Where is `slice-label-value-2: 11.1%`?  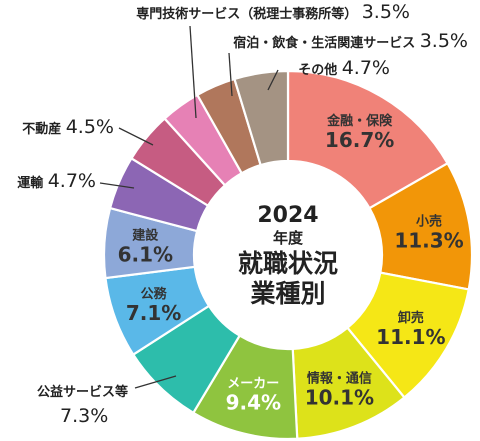
slice-label-value-2: 11.1% is located at coordinates (410, 337).